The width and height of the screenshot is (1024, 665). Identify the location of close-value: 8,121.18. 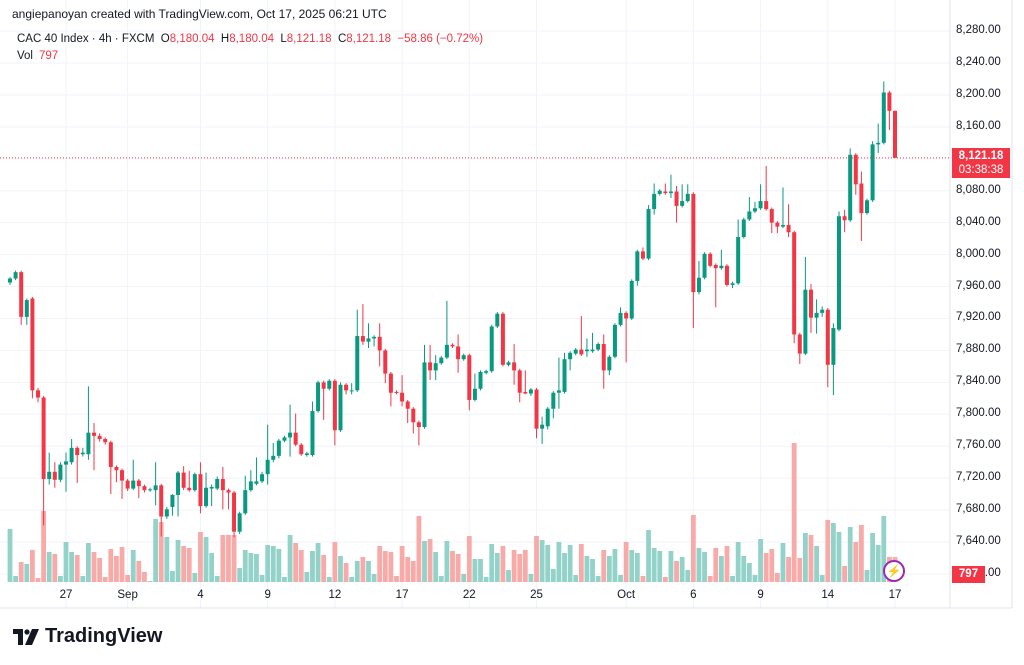
(369, 39).